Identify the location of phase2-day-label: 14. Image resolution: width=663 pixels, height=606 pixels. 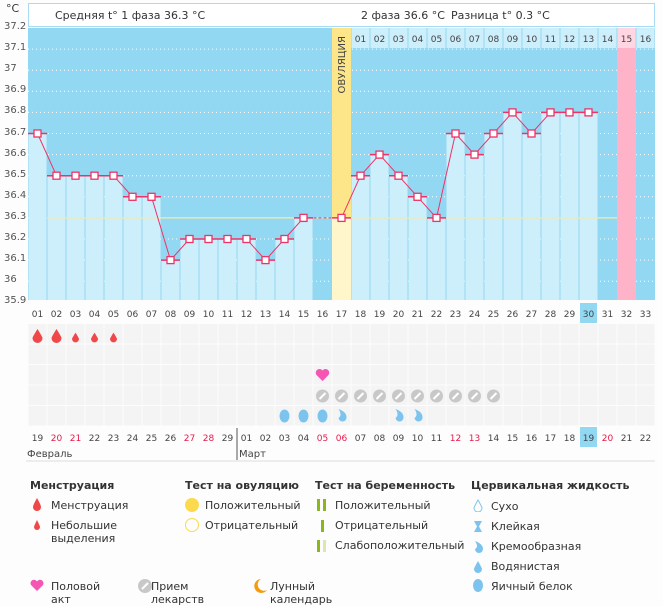
(608, 40).